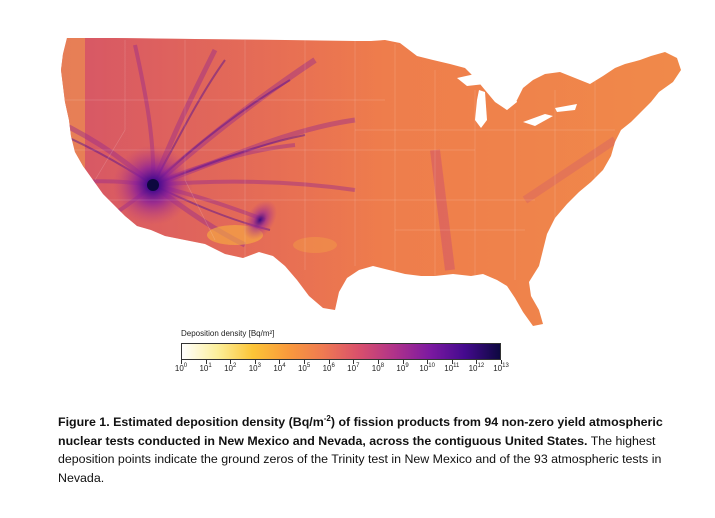 The width and height of the screenshot is (715, 518). What do you see at coordinates (205, 368) in the screenshot?
I see `colorbar-tick-label: 10¹` at bounding box center [205, 368].